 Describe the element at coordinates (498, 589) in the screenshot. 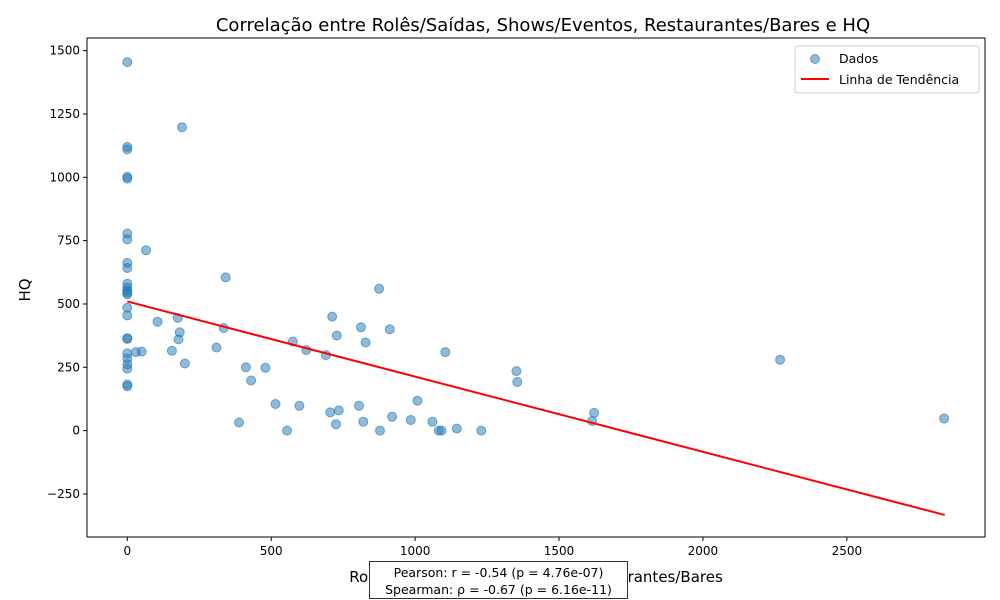

I see `spearman-stat: Spearman: ρ = -0.67 (p = 6.16e-11)` at that location.